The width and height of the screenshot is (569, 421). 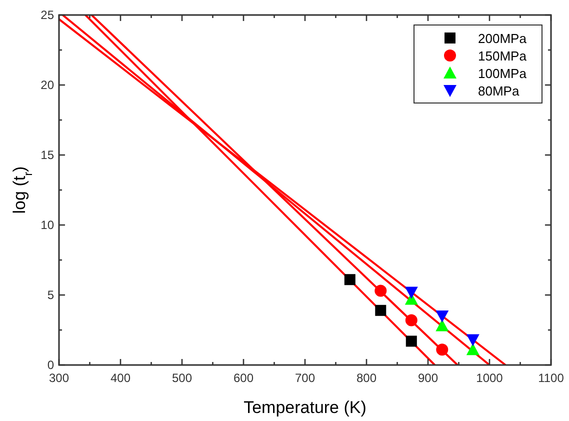 I want to click on y-tick-label: 25, so click(x=47, y=15).